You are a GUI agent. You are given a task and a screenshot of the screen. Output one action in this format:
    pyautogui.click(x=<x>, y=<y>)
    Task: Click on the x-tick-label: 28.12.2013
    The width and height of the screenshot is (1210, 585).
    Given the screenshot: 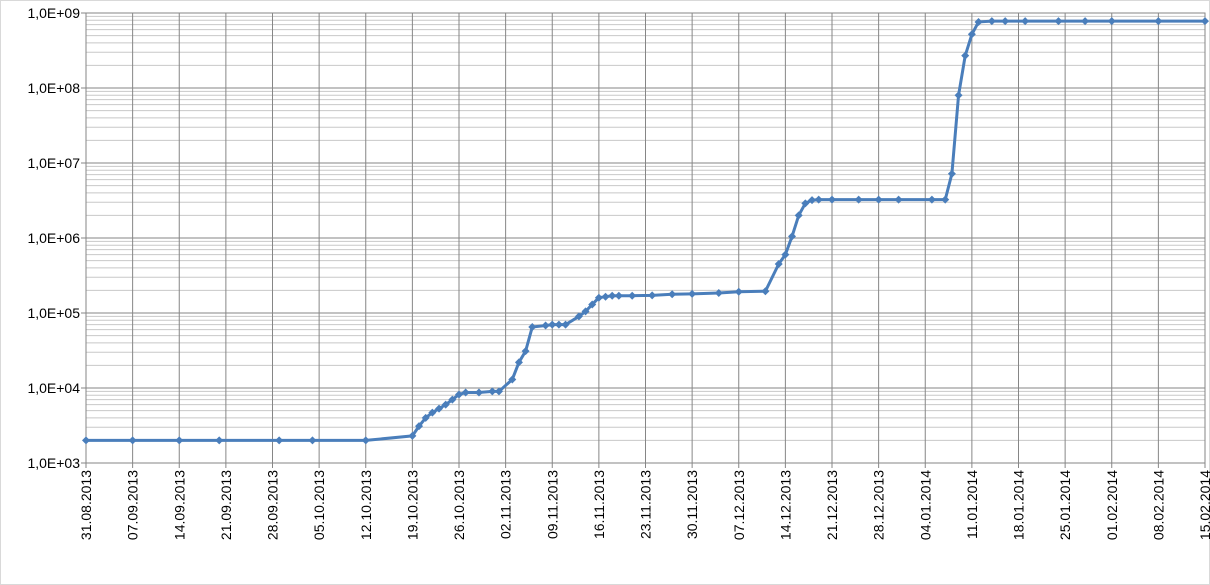 What is the action you would take?
    pyautogui.click(x=879, y=505)
    